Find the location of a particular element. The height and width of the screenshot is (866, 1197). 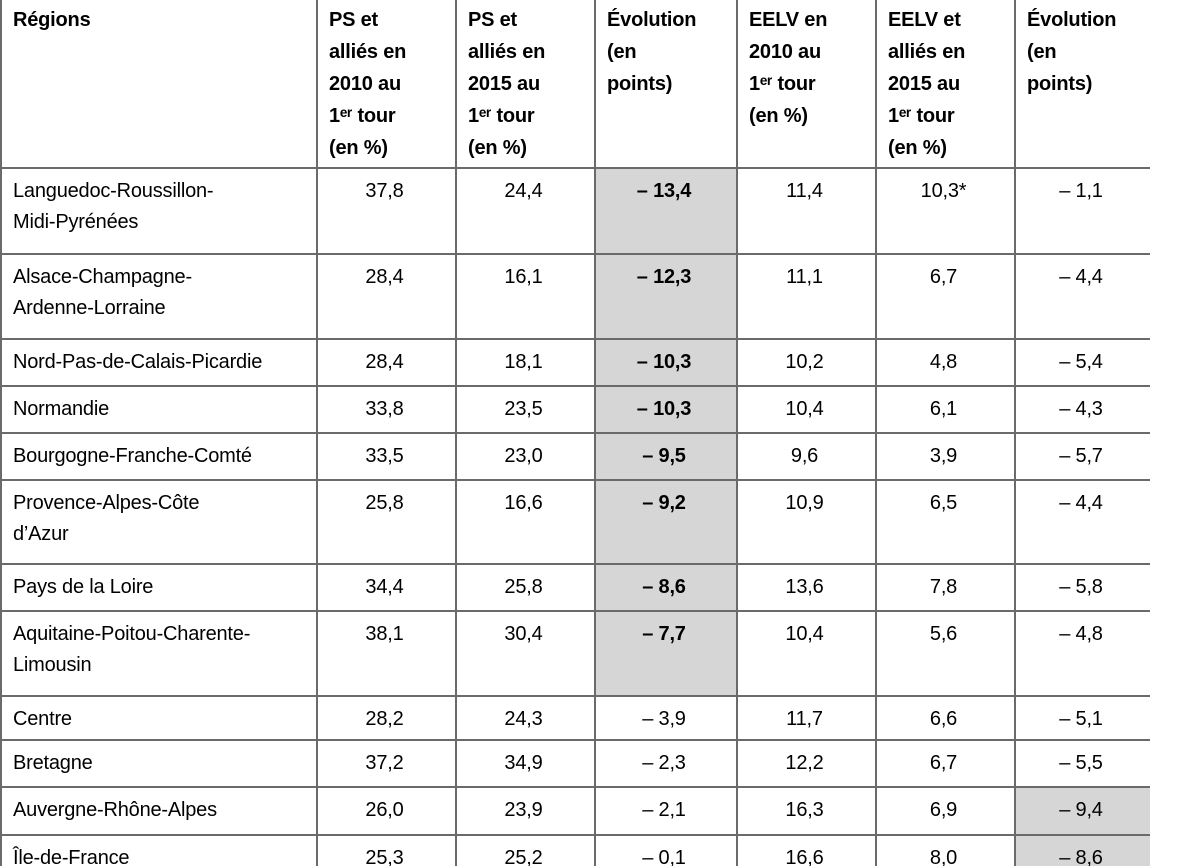

ps-2015-cell: 30,4 is located at coordinates (525, 653).